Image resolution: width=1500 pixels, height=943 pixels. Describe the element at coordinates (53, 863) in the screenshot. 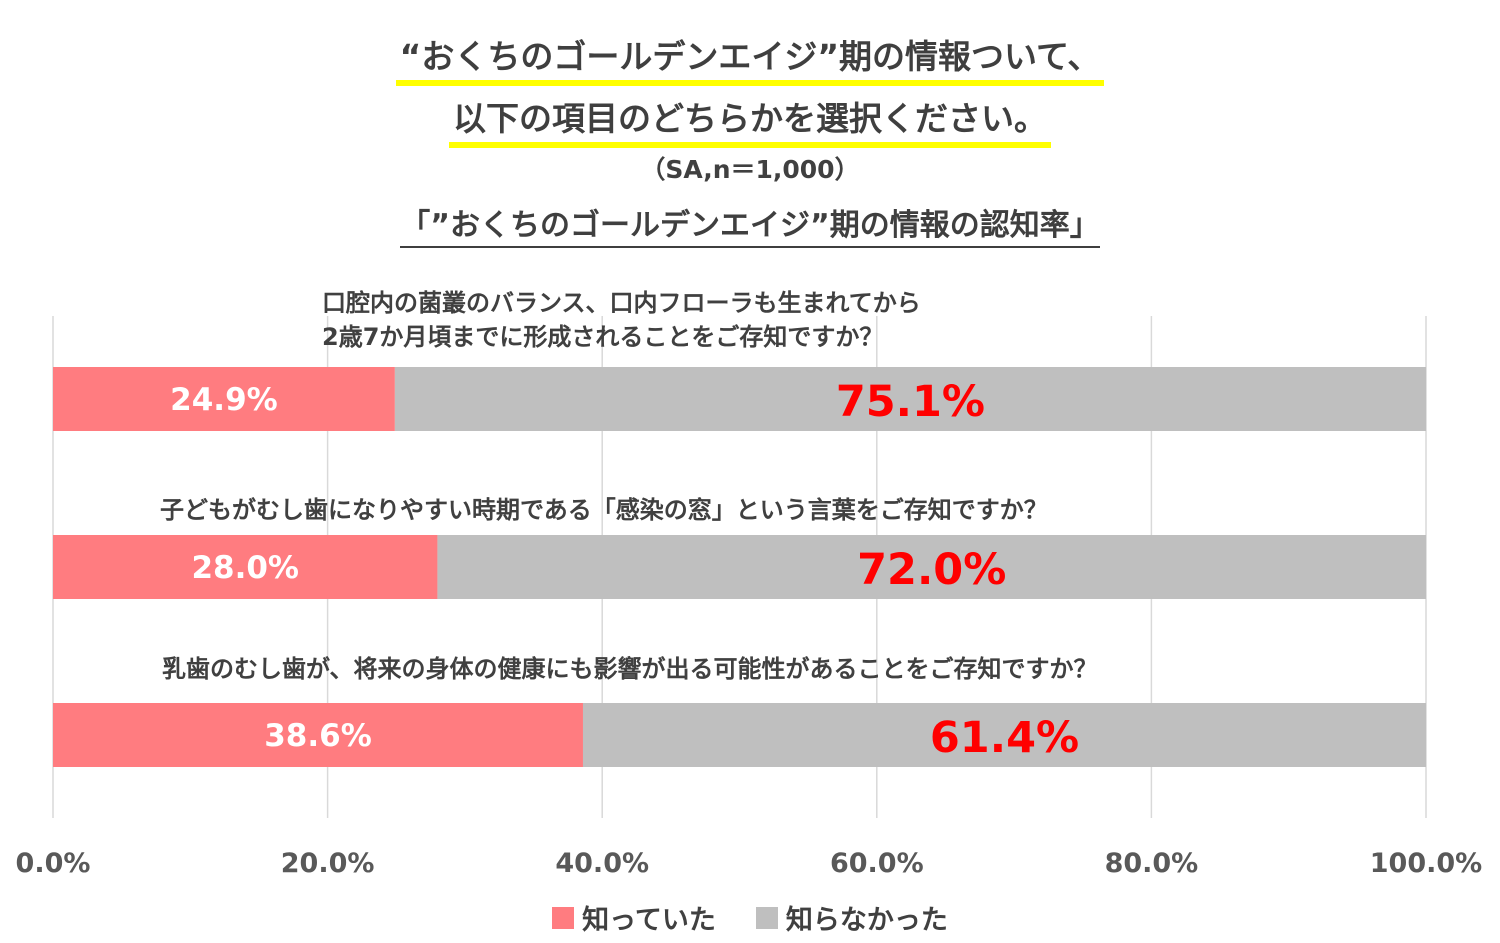

I see `x-tick-label: 0.0%` at that location.